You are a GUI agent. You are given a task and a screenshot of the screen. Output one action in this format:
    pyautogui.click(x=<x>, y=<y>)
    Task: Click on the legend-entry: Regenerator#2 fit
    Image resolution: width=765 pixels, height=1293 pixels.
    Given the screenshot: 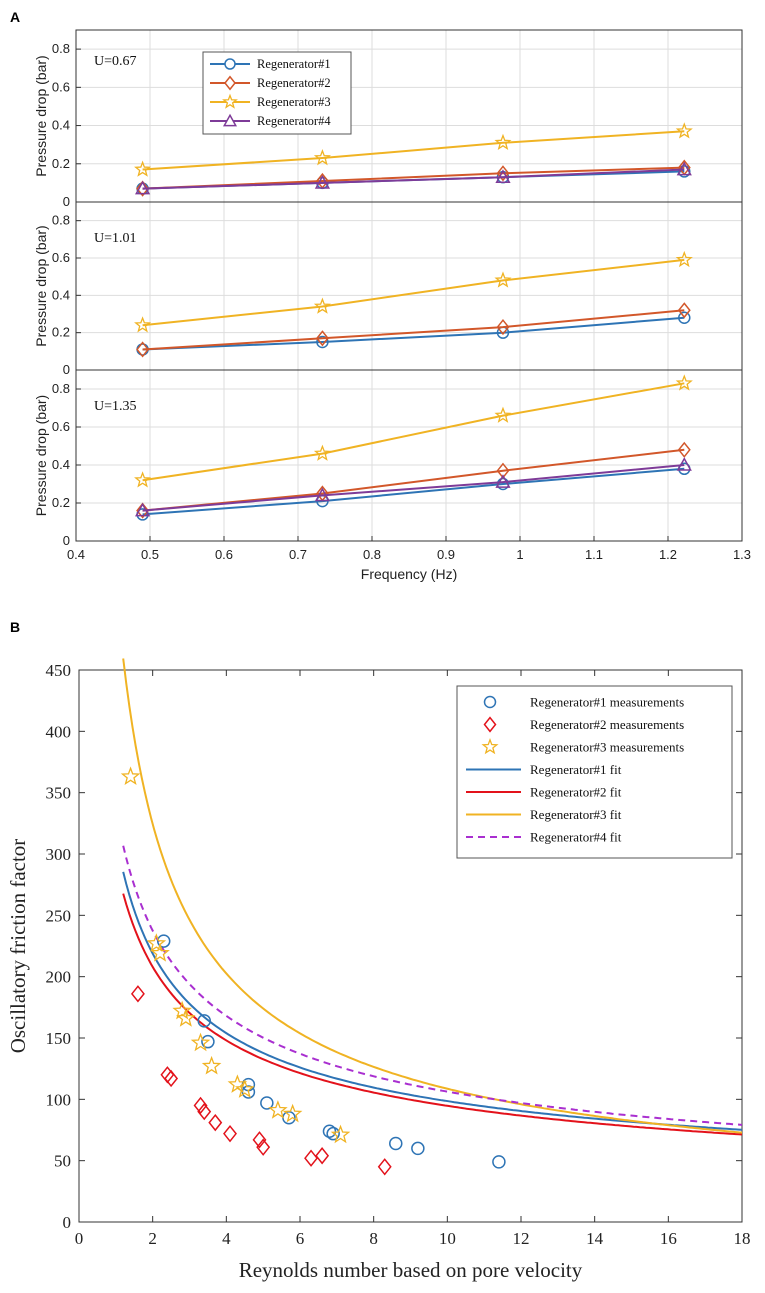 What is the action you would take?
    pyautogui.click(x=576, y=792)
    